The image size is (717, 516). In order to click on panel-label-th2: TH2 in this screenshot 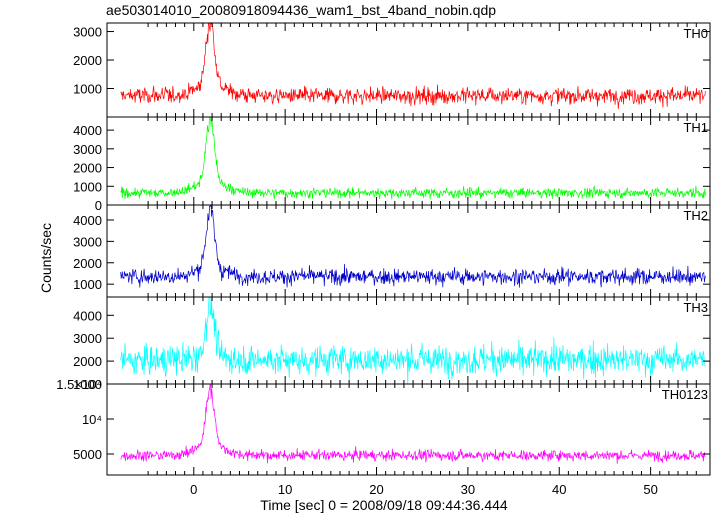, I will do `click(695, 215)`.